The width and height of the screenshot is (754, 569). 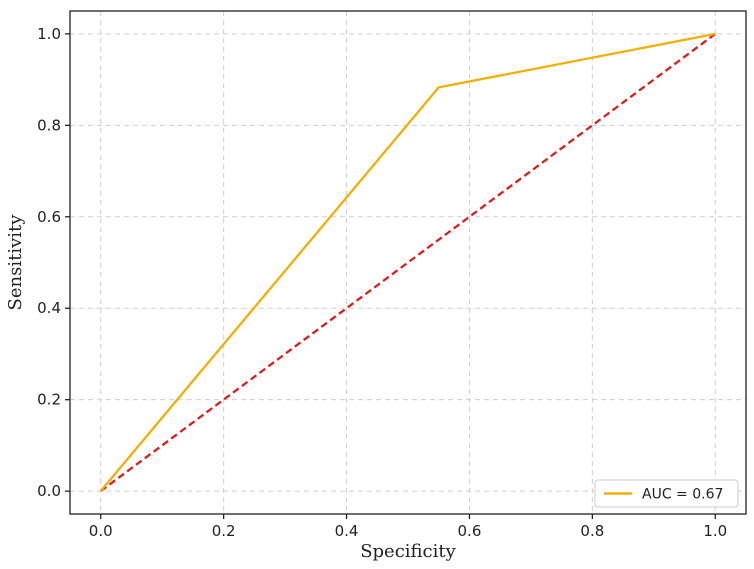 I want to click on x-tick-label: 1.0, so click(x=715, y=531).